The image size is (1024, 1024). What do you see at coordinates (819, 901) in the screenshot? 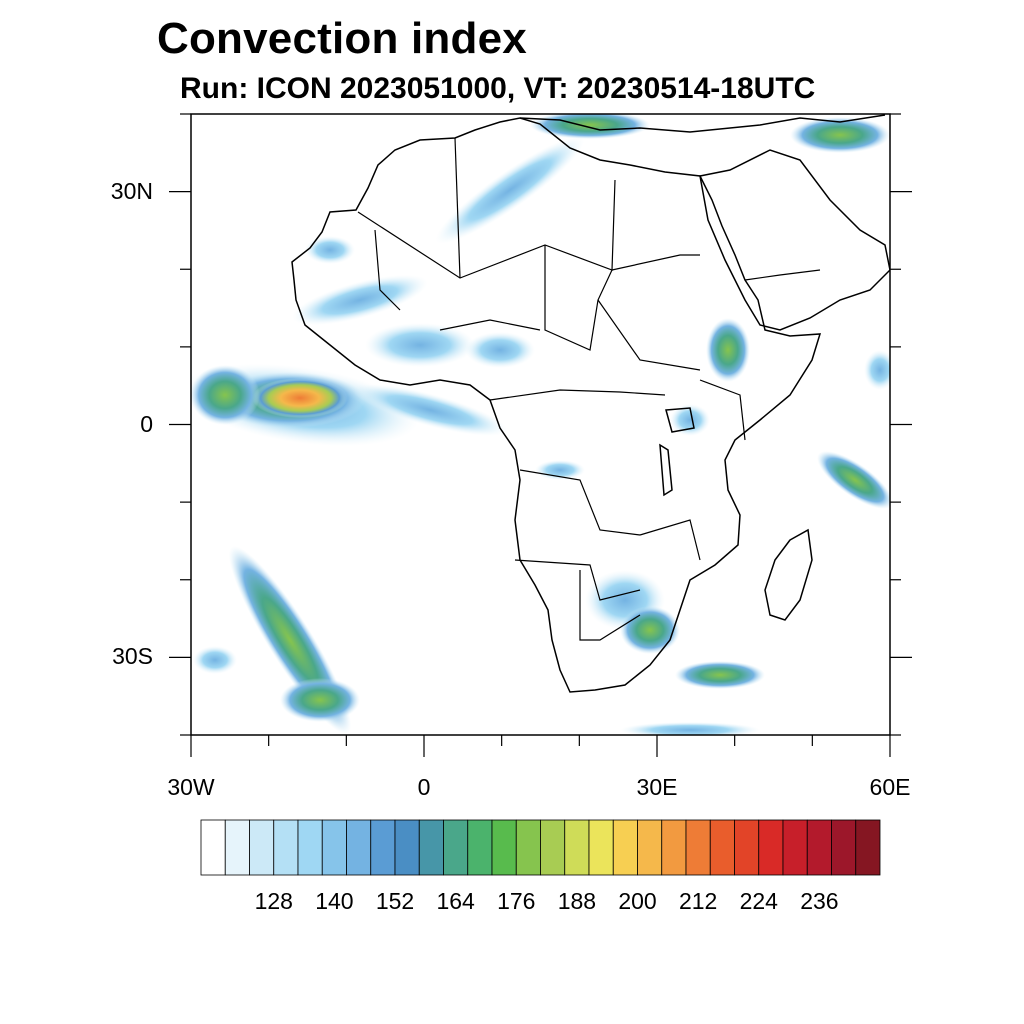
I see `colorbar-label: 236` at bounding box center [819, 901].